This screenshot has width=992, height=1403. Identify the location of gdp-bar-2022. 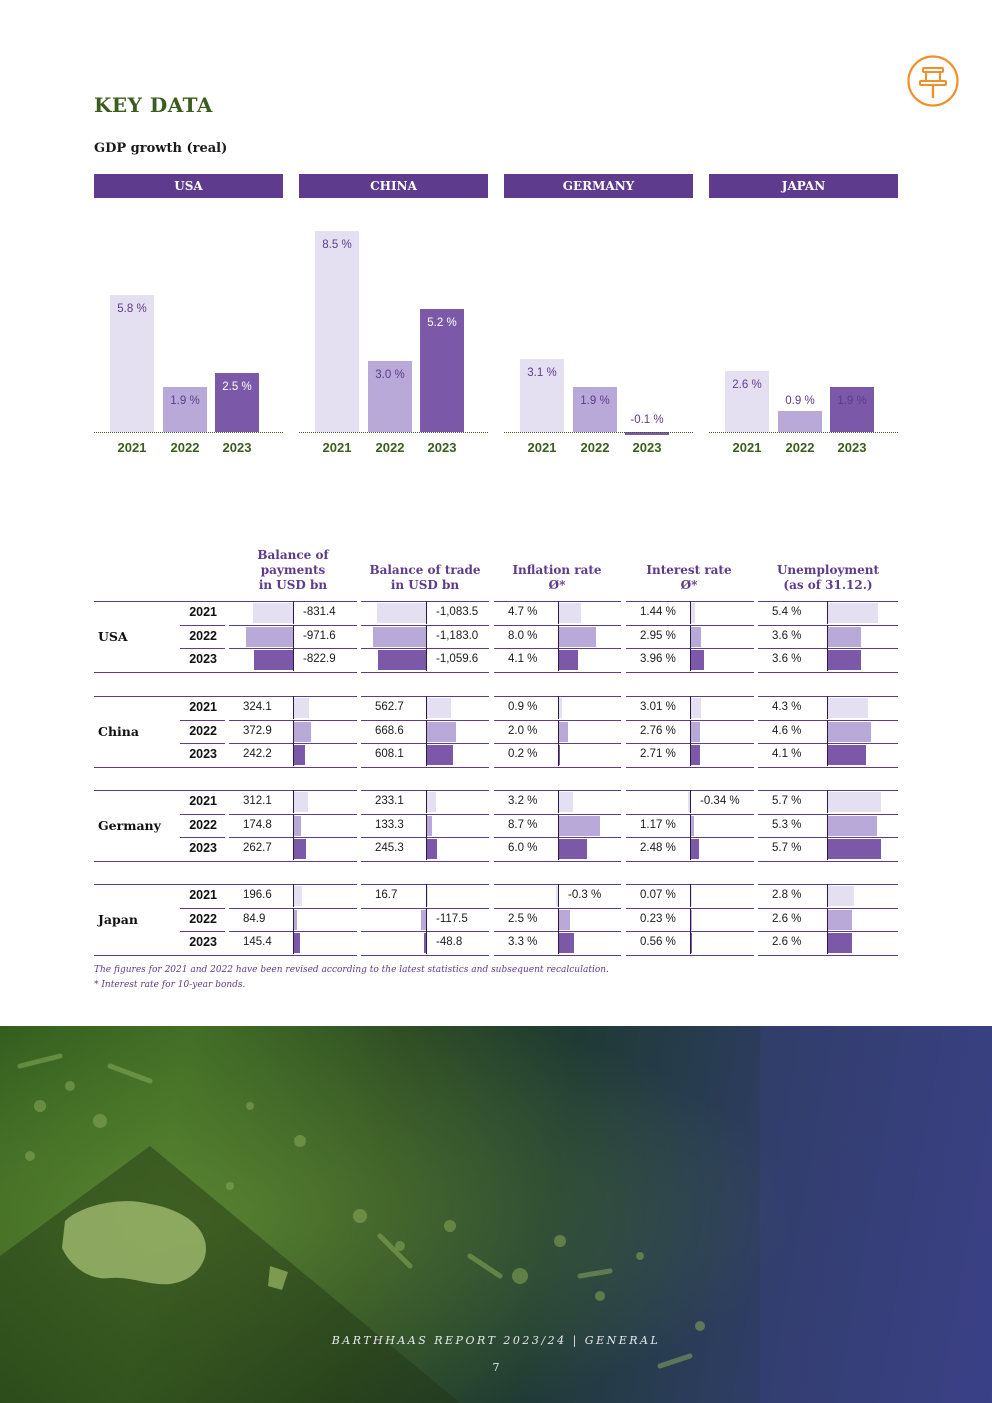
(595, 409).